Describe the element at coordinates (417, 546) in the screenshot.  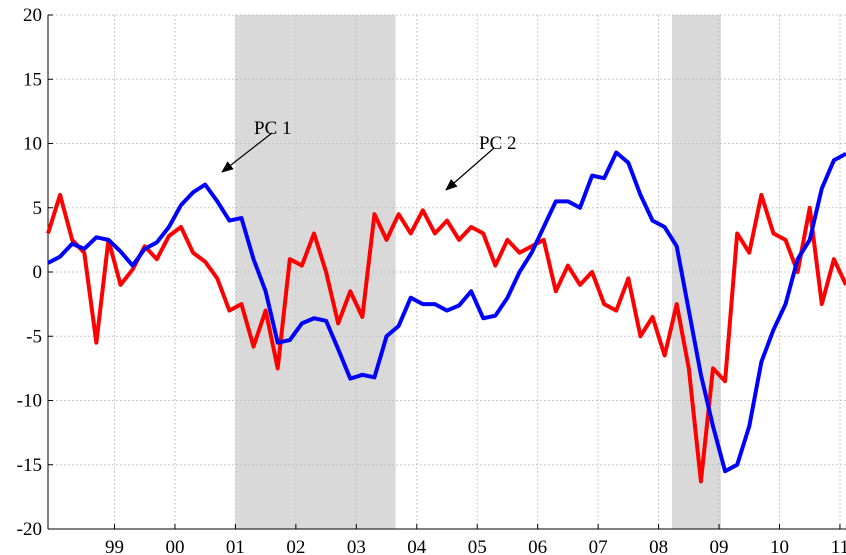
I see `x-tick-label: 04` at that location.